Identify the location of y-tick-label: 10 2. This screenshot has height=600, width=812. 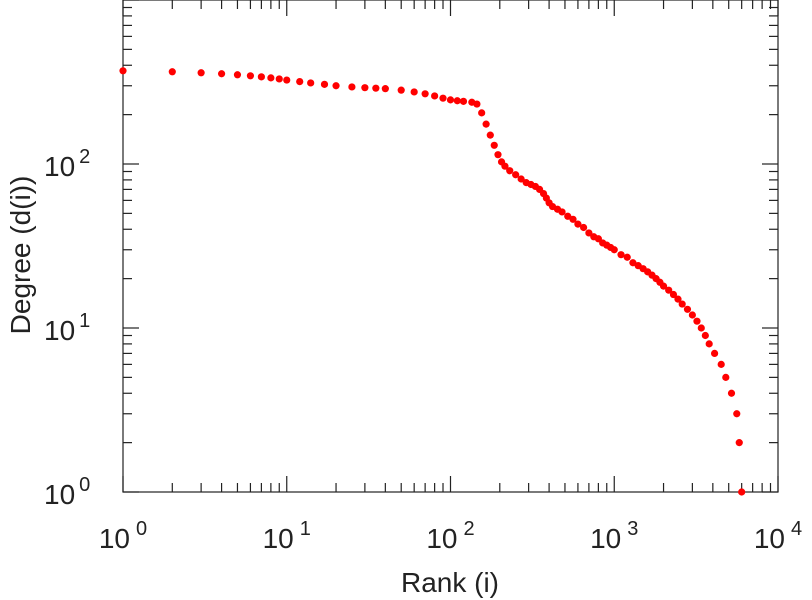
(67, 164).